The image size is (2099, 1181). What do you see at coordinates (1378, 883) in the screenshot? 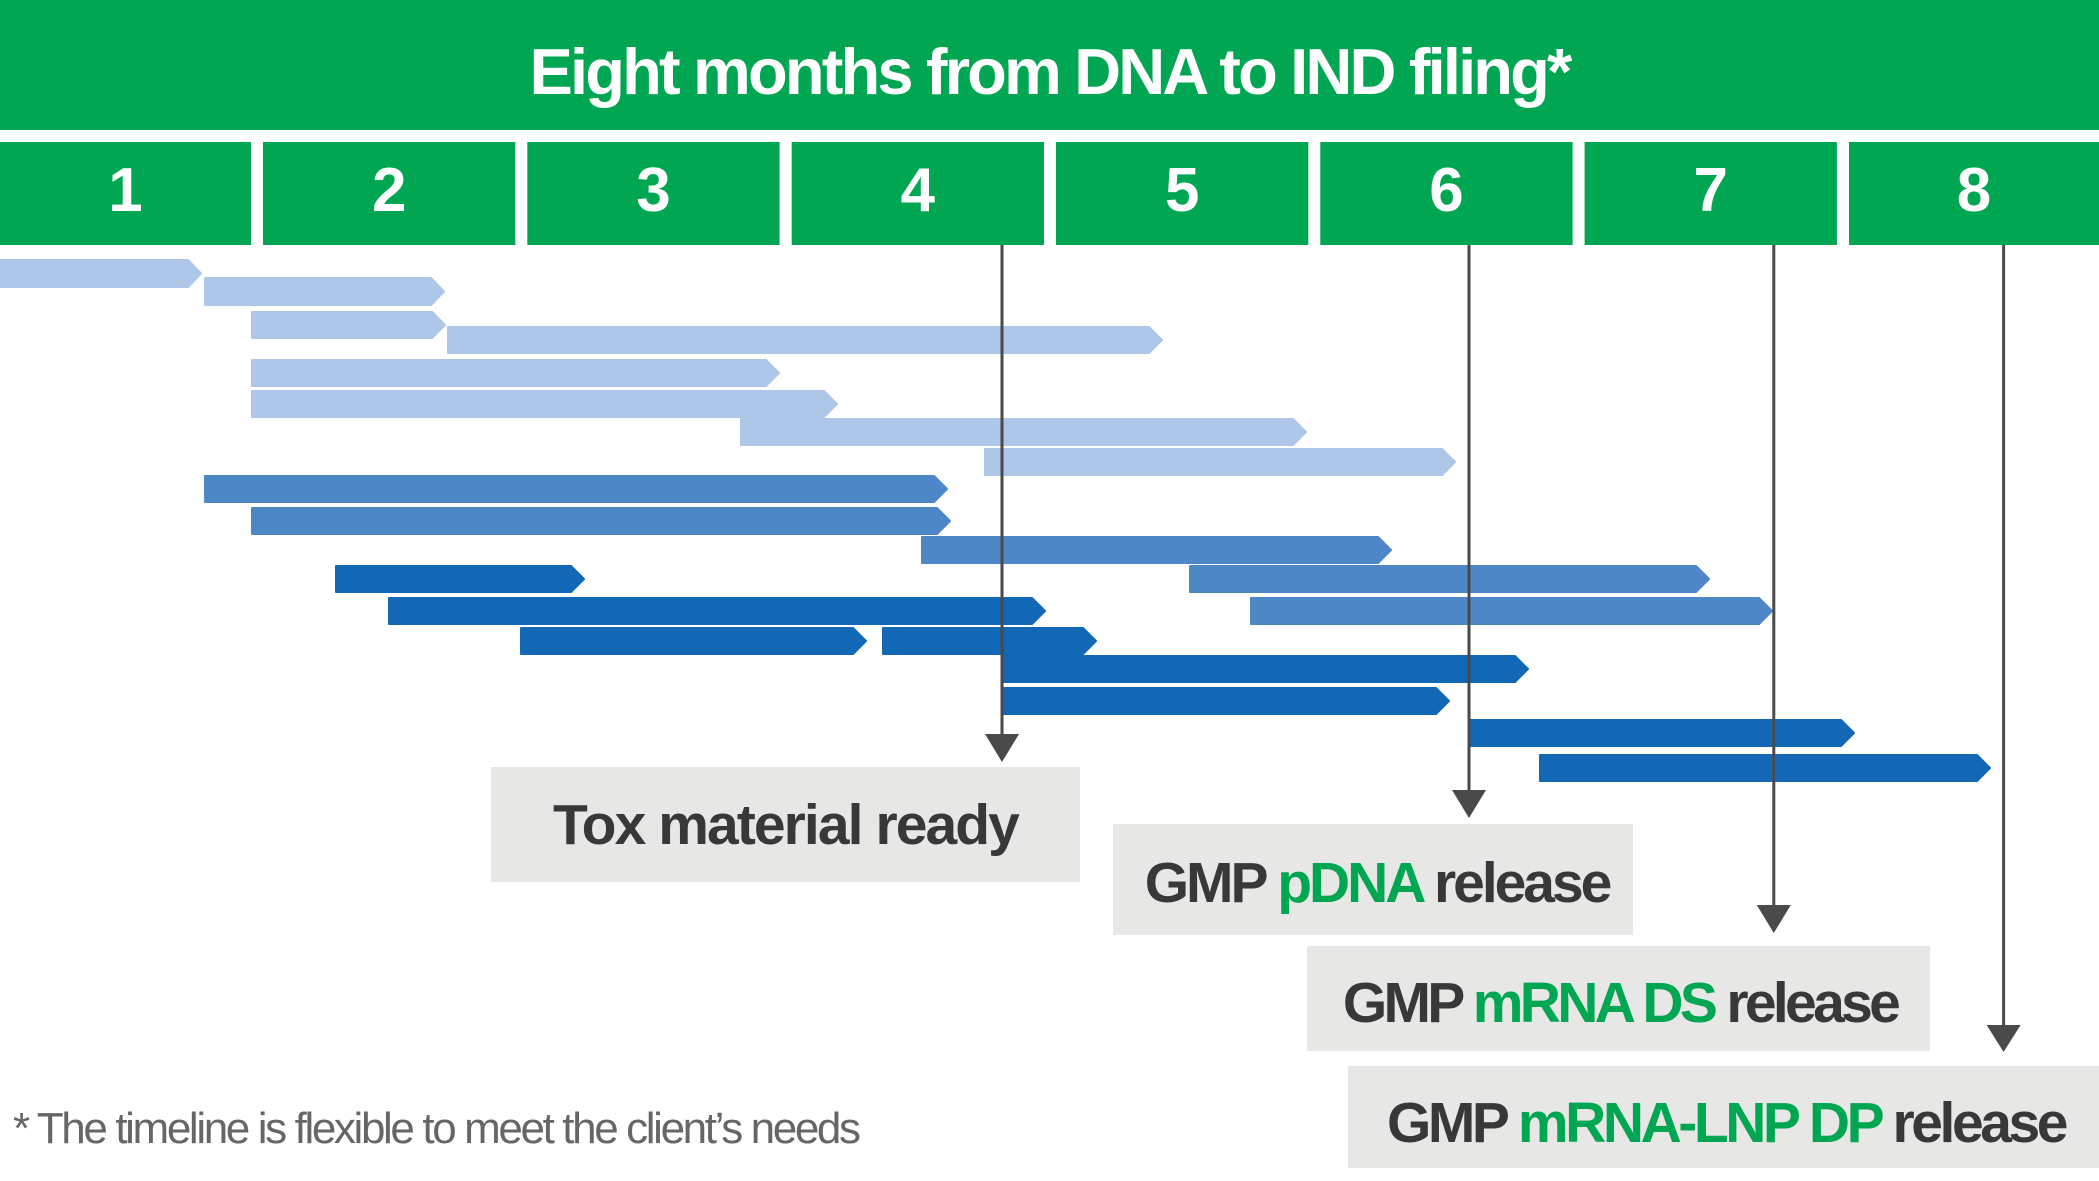
I see `svg-text: GMP pDNA release` at bounding box center [1378, 883].